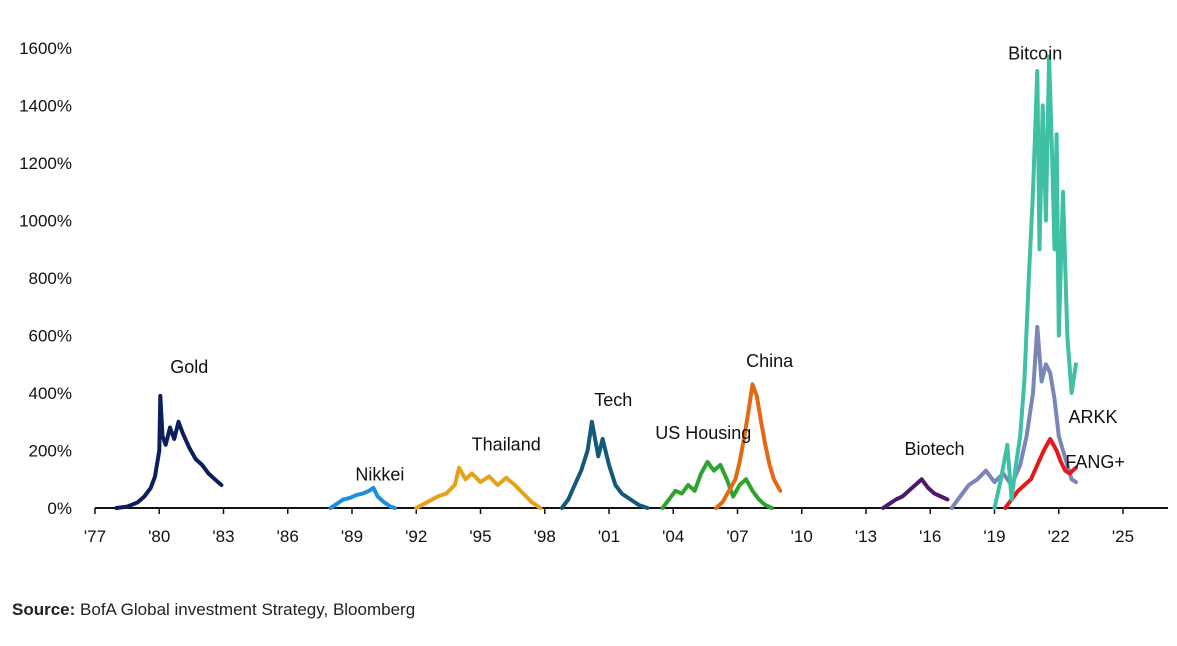 Image resolution: width=1177 pixels, height=646 pixels. I want to click on series-label: Nikkei, so click(379, 475).